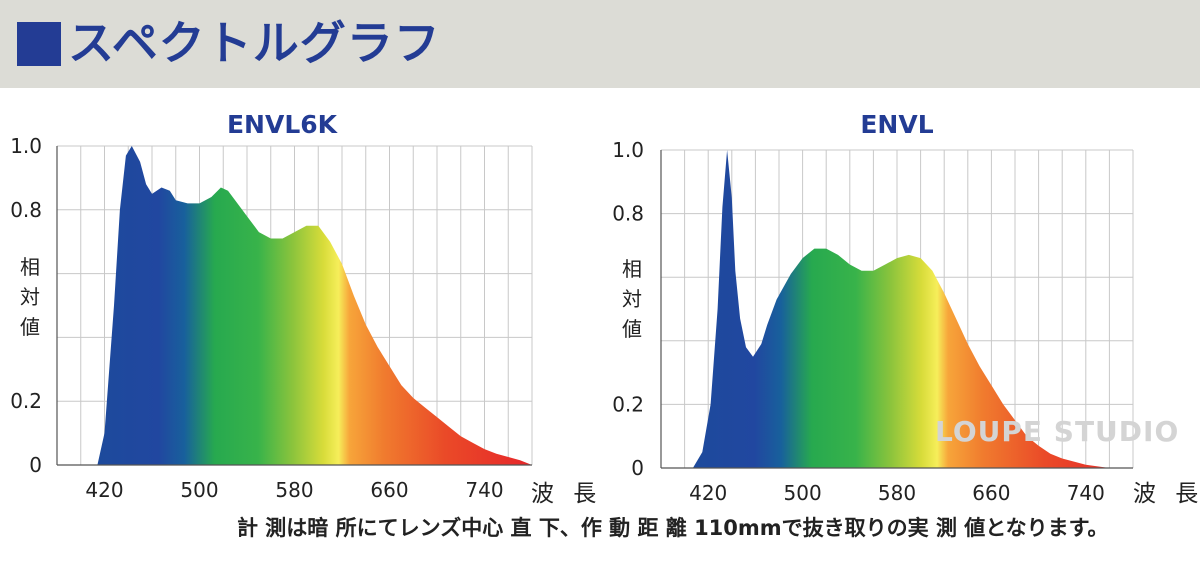 Image resolution: width=1200 pixels, height=569 pixels. Describe the element at coordinates (1057, 431) in the screenshot. I see `watermark-logo: LOUPE STUDIO` at that location.